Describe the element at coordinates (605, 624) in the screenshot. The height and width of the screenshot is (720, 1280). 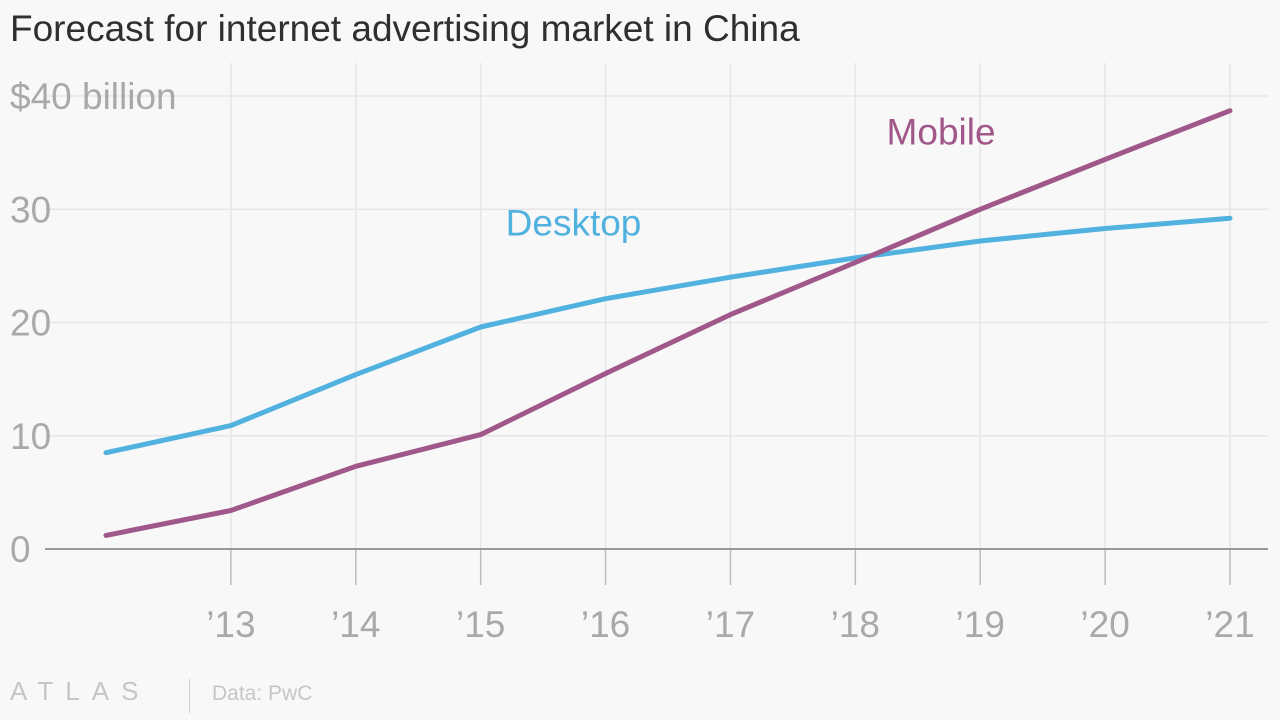
I see `x-tick-label: ’16` at that location.